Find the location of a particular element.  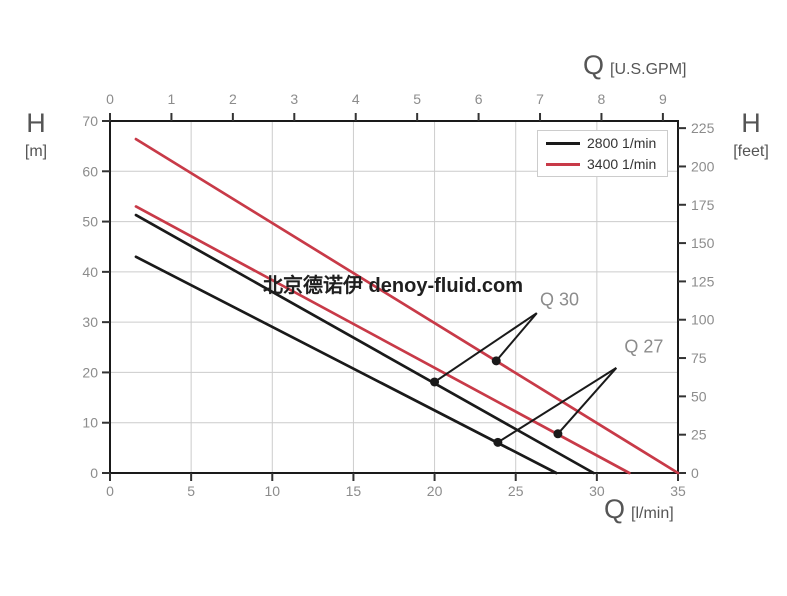

svg-text: 6 is located at coordinates (479, 99).